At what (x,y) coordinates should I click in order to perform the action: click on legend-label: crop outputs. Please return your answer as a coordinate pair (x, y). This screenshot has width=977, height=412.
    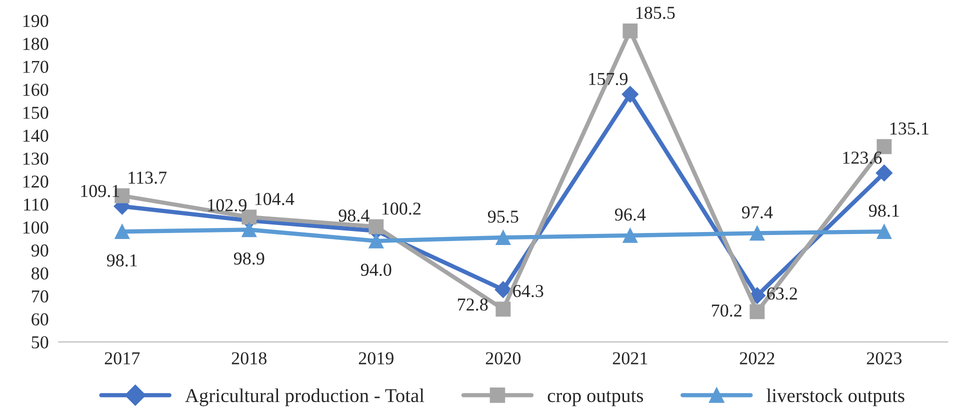
    Looking at the image, I should click on (596, 398).